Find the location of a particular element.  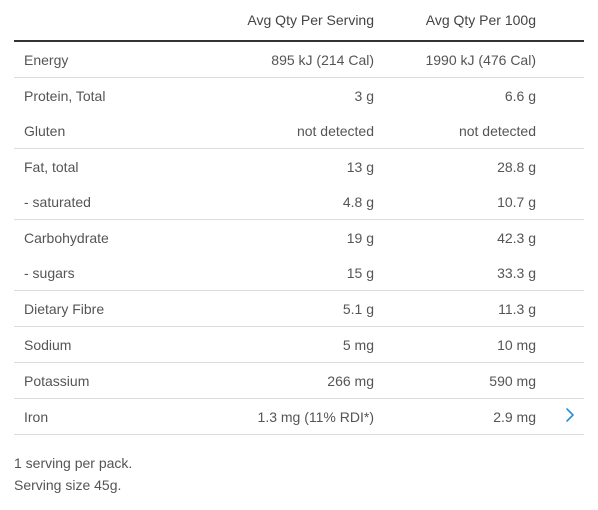

per-serving-value: 895 kJ (214 Cal) is located at coordinates (322, 59).